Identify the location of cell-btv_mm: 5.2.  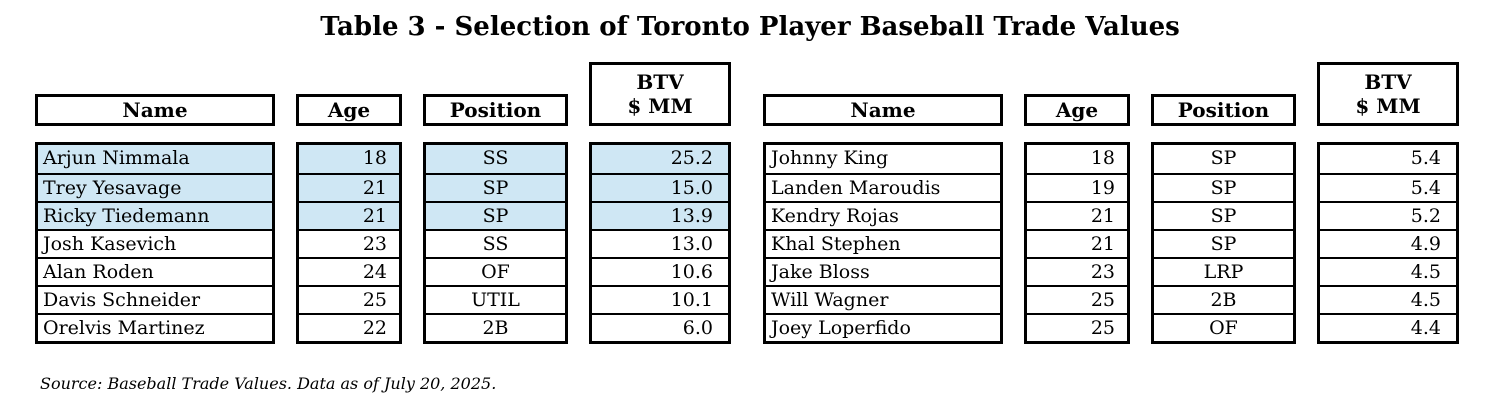
(1388, 215).